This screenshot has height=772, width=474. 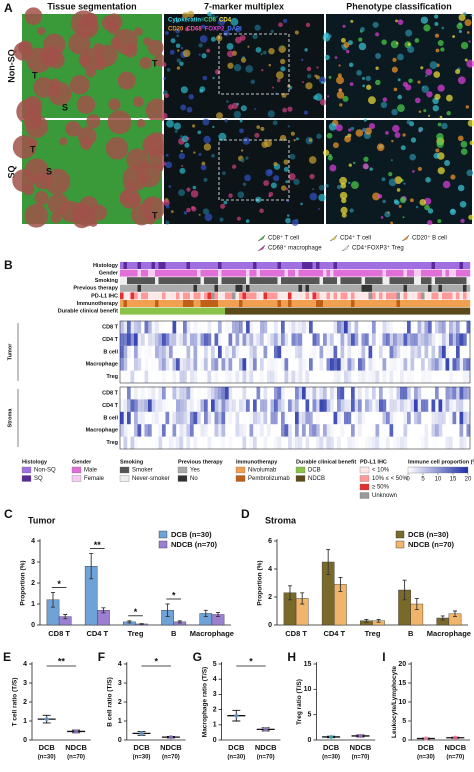 What do you see at coordinates (328, 562) in the screenshot?
I see `error-bar` at bounding box center [328, 562].